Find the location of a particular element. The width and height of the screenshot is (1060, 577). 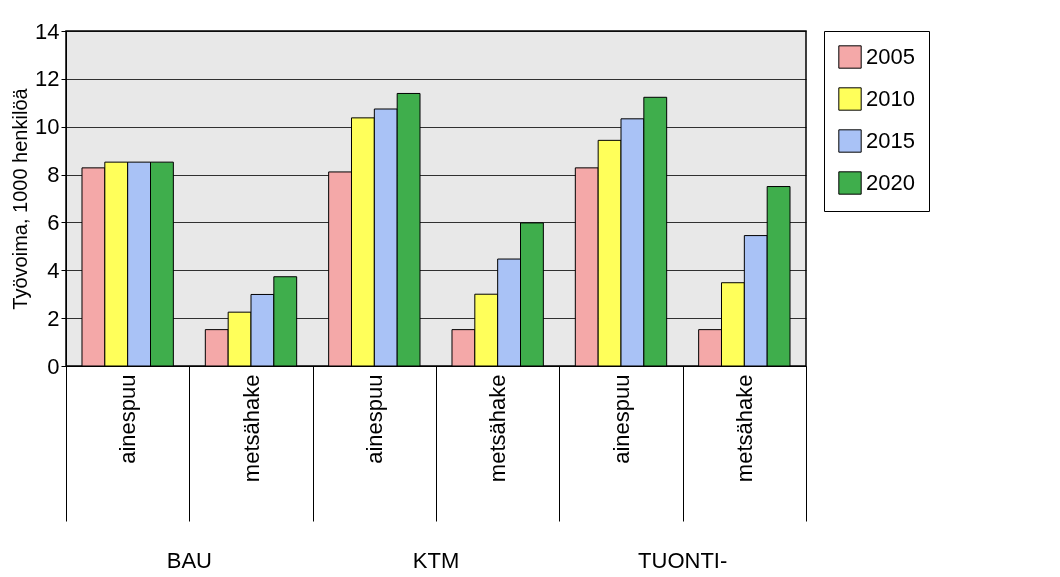

text: KTM is located at coordinates (436, 560).